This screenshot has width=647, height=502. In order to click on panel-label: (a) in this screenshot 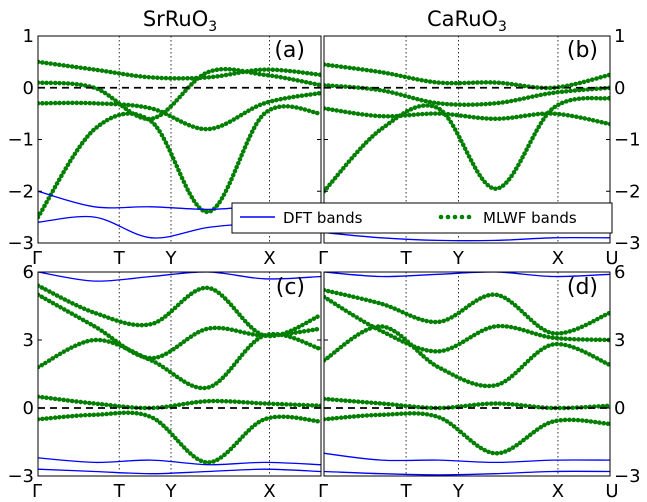, I will do `click(289, 50)`.